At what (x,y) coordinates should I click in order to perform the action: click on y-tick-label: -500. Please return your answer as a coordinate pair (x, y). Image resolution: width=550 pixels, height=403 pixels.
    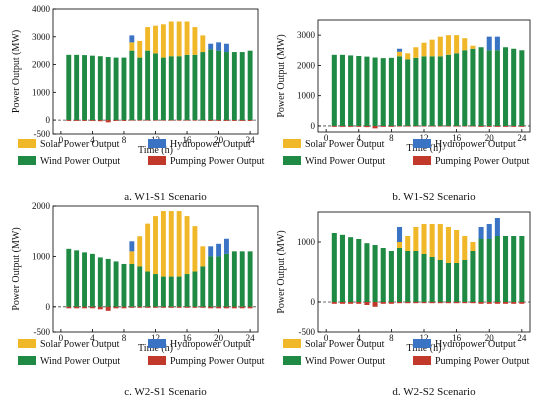
    Looking at the image, I should click on (42, 332).